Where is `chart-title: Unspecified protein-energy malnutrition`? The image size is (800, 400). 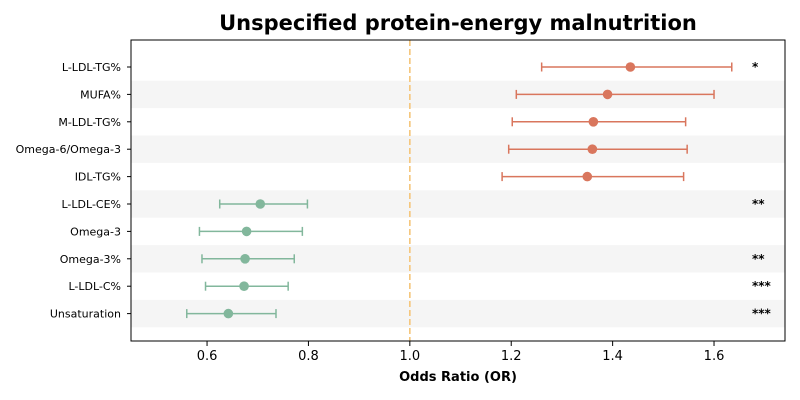
chart-title: Unspecified protein-energy malnutrition is located at coordinates (458, 23).